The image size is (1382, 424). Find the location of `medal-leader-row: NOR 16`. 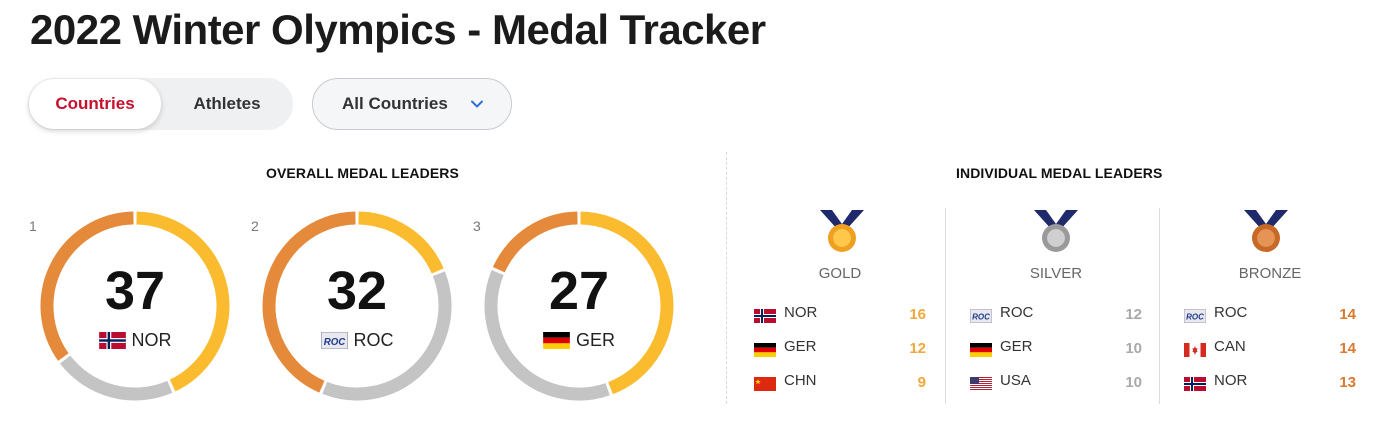

medal-leader-row: NOR 16 is located at coordinates (840, 315).